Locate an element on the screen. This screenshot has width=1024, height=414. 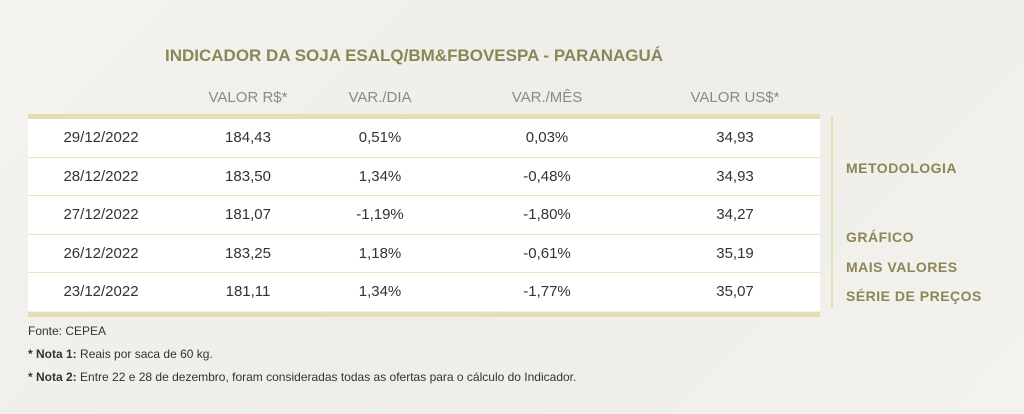
source-note: Fonte: CEPEA is located at coordinates (67, 331).